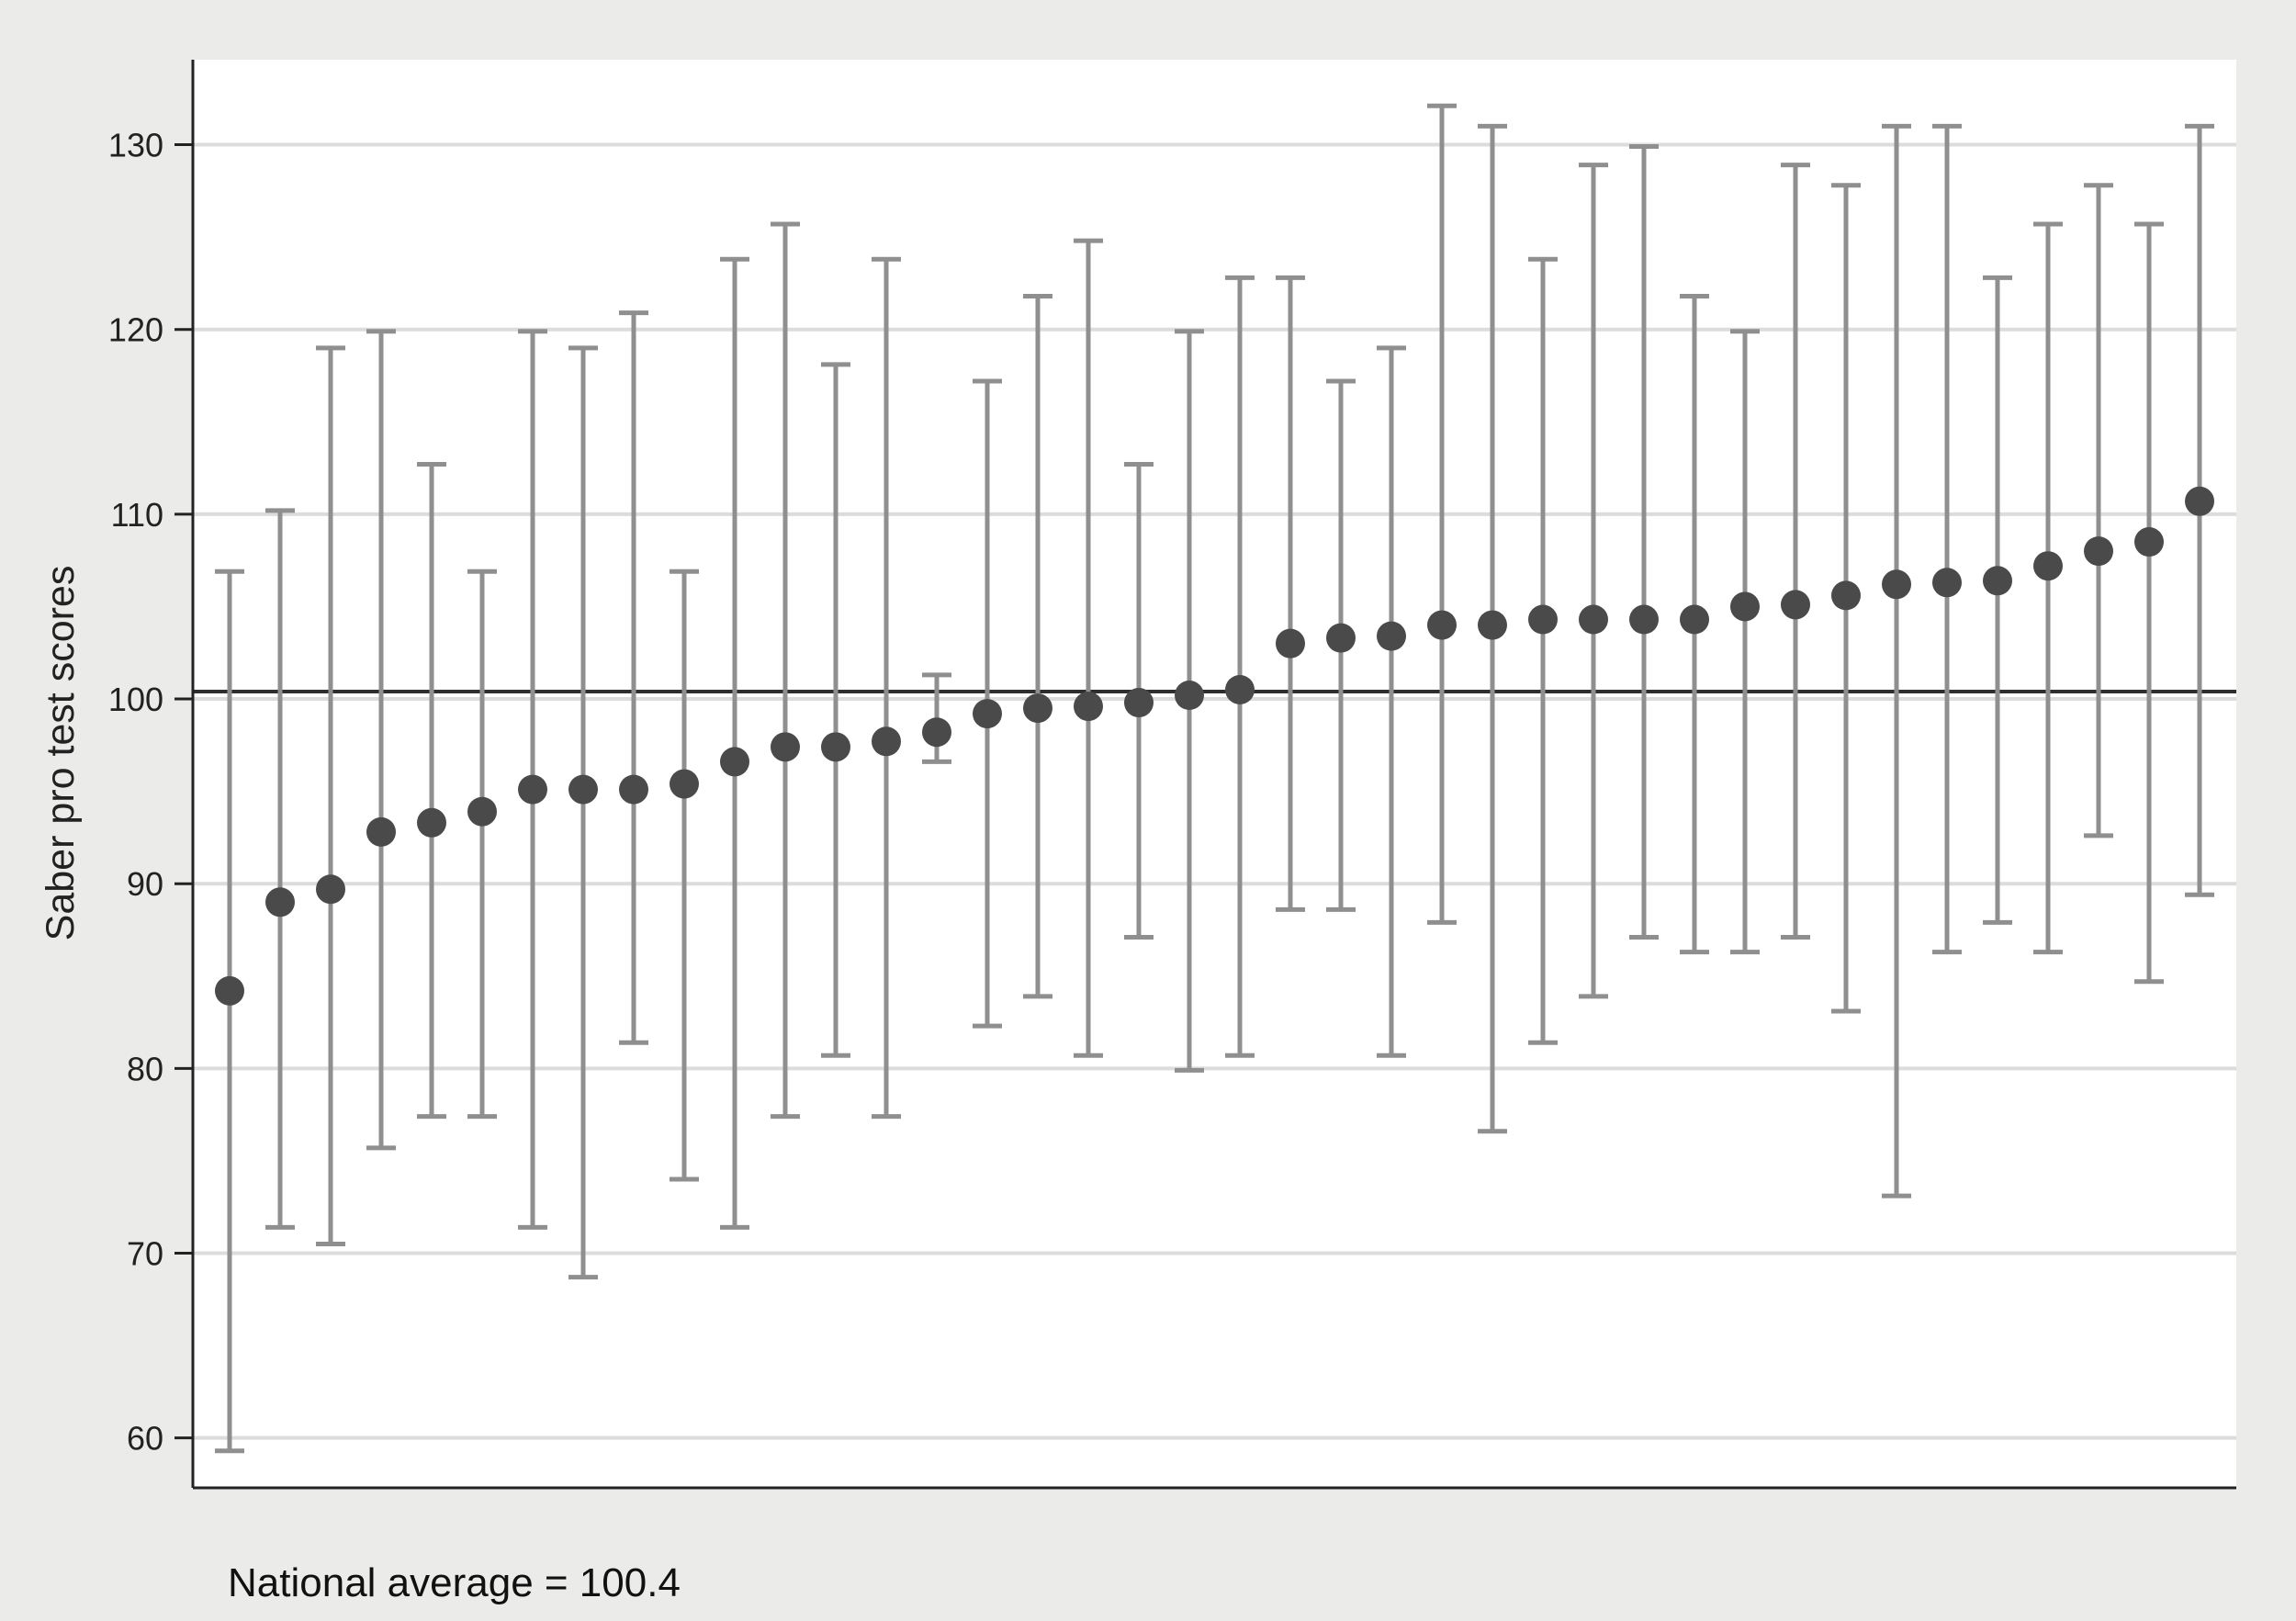 This screenshot has width=2296, height=1621. I want to click on y-tick-label: 110, so click(137, 515).